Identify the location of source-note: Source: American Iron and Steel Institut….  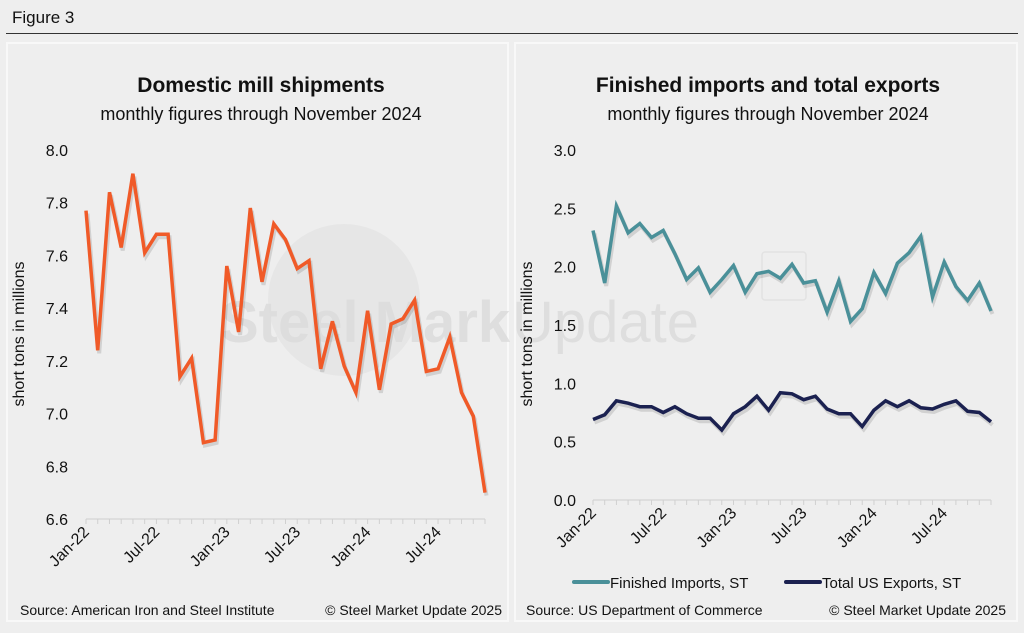
(147, 610).